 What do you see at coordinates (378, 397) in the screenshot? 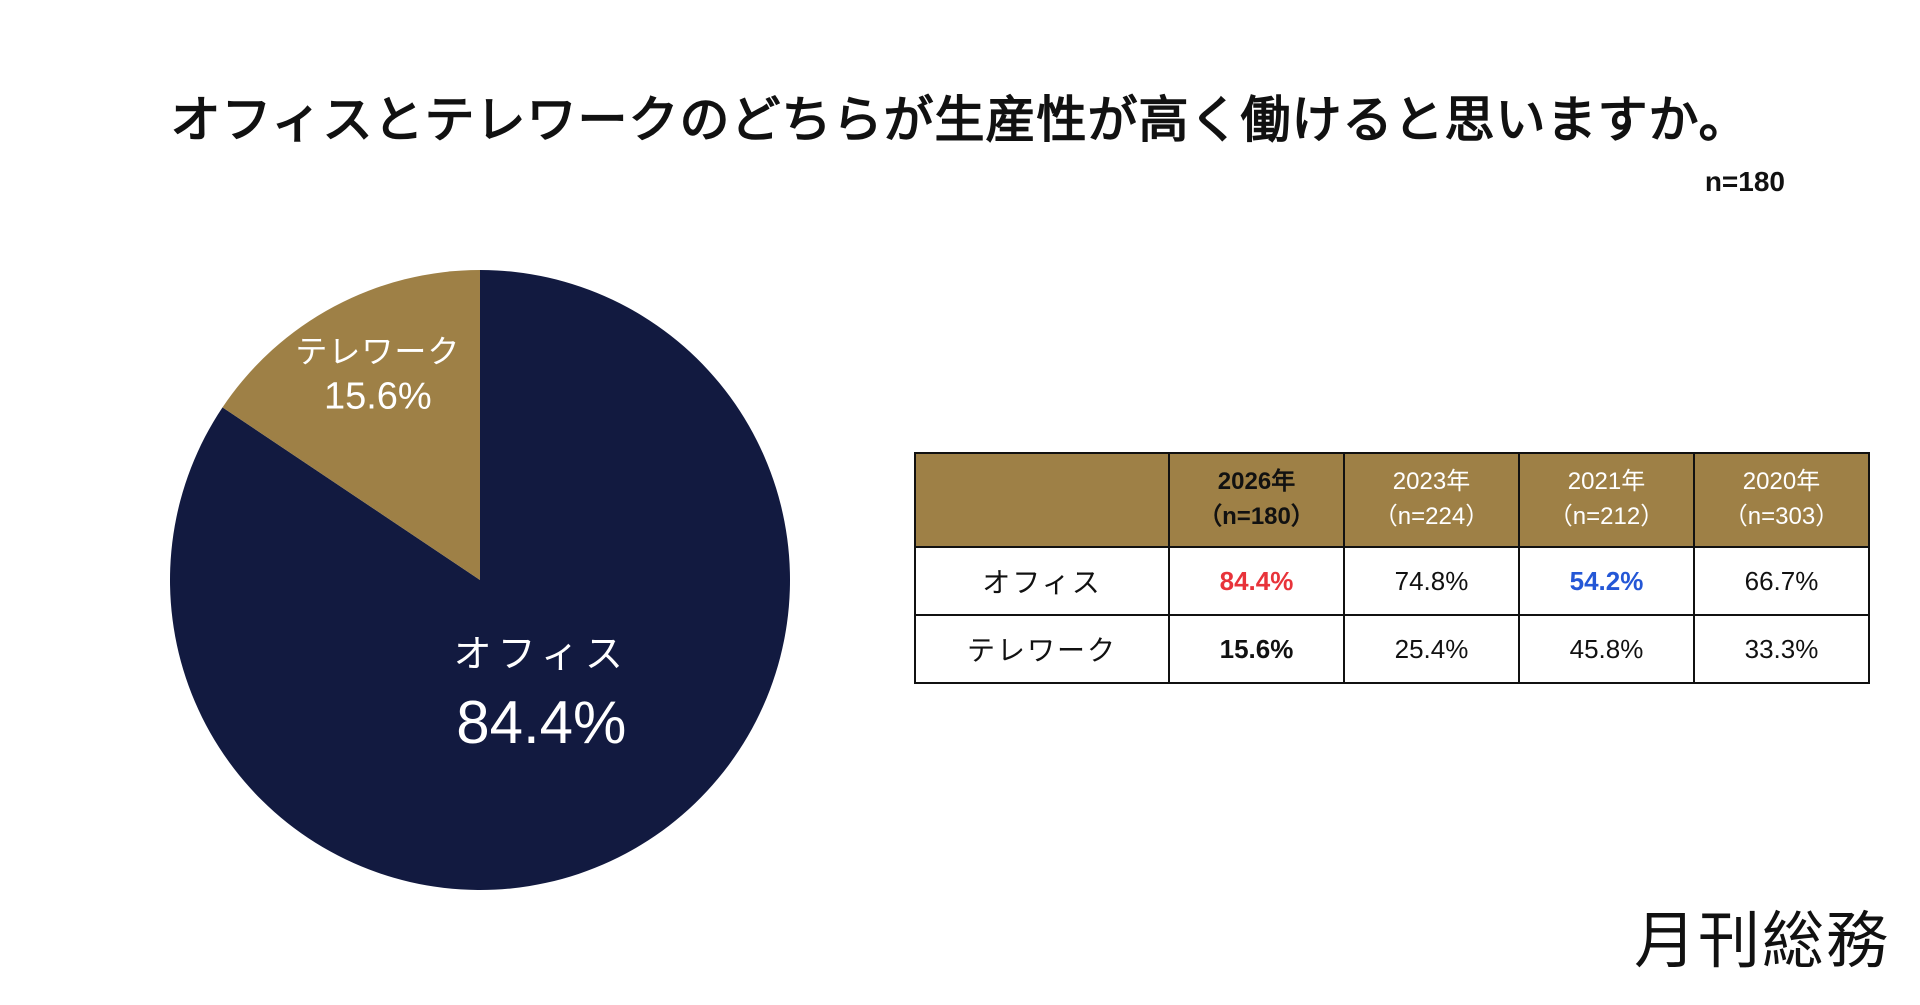
I see `pie-value-telework: 15.6%` at bounding box center [378, 397].